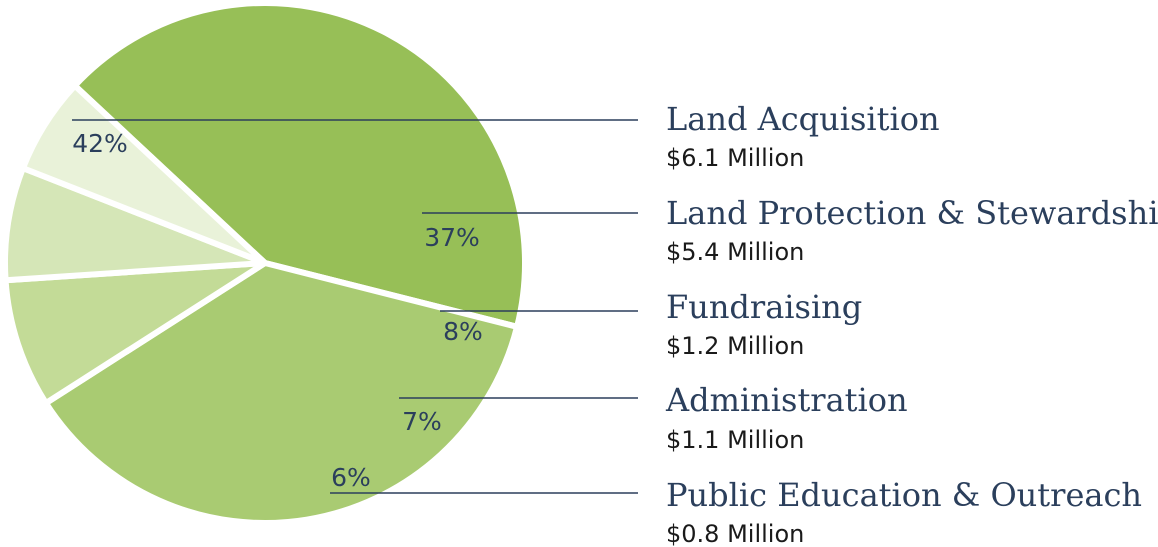 This screenshot has width=1158, height=547. I want to click on category-name-1: Land Acquisition, so click(803, 119).